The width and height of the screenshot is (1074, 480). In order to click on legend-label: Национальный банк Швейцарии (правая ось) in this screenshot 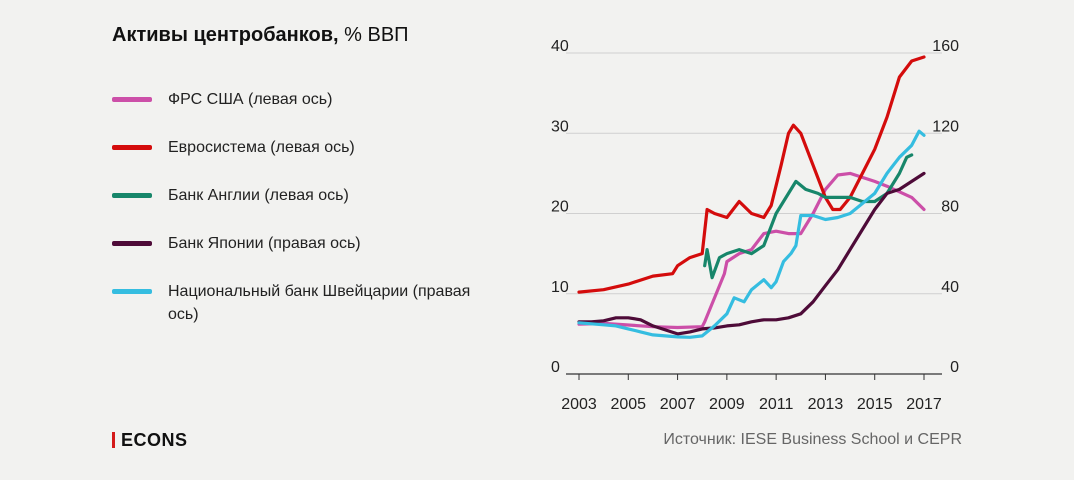, I will do `click(319, 303)`.